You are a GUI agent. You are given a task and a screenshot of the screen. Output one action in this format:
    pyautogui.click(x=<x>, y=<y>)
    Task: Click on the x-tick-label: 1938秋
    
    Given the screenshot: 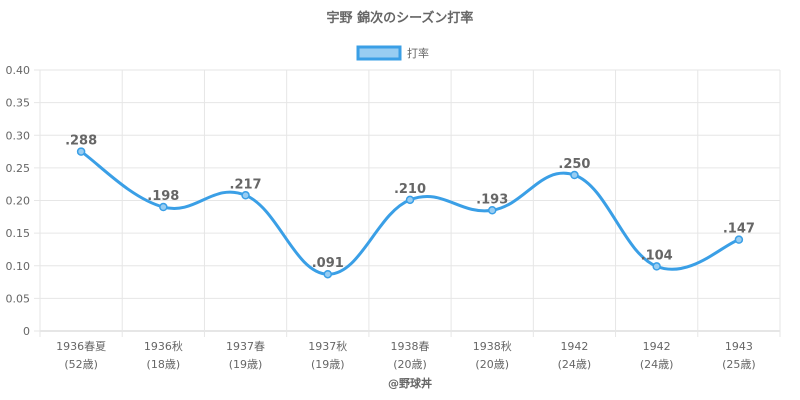 What is the action you would take?
    pyautogui.click(x=492, y=346)
    